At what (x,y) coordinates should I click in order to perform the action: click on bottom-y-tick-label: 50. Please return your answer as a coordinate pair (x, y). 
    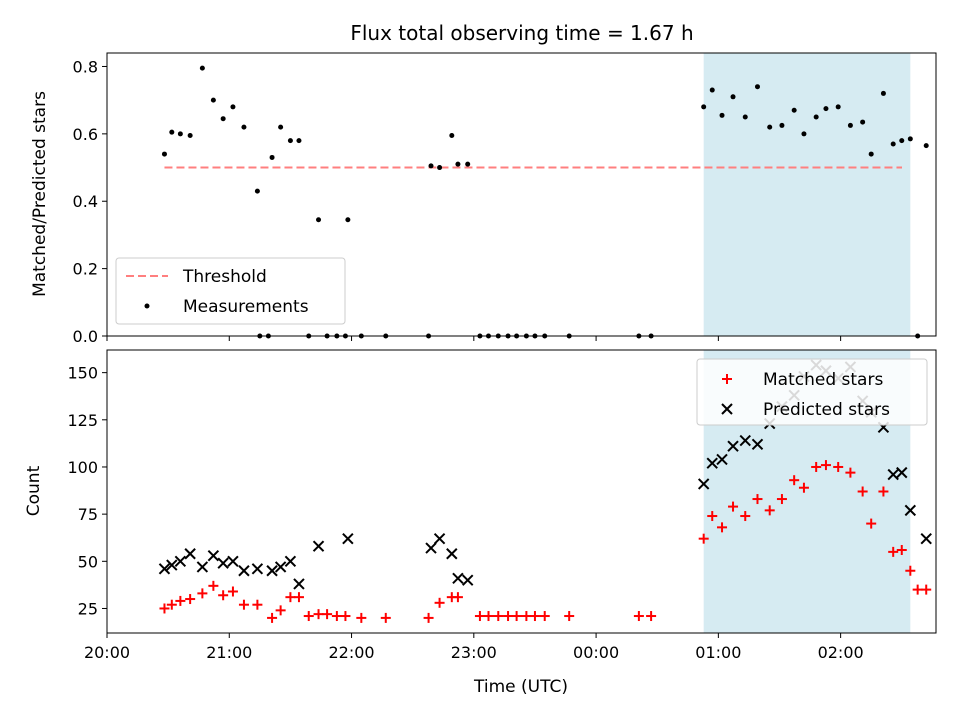
    Looking at the image, I should click on (88, 561).